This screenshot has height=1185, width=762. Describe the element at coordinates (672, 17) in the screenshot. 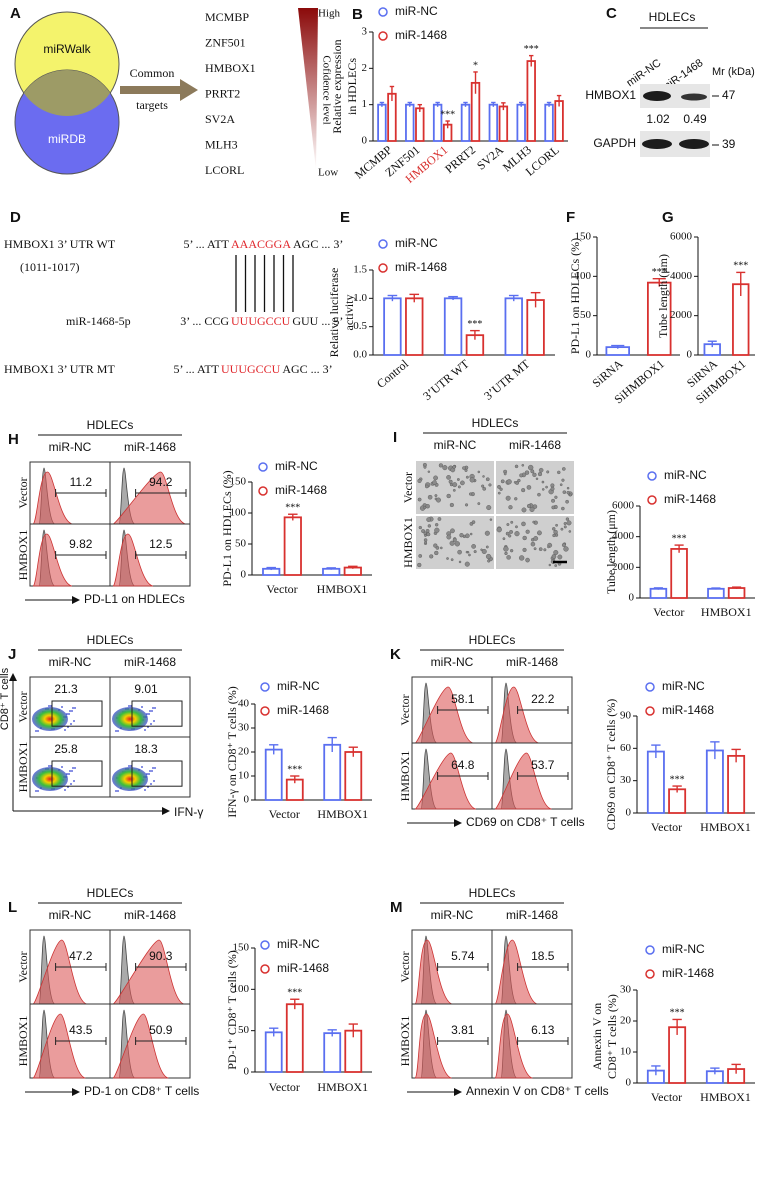

I see `blot-header: HDLECs` at that location.